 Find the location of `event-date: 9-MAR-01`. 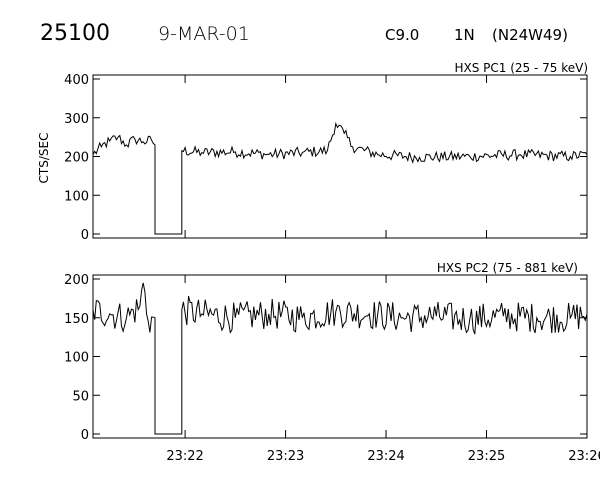

event-date: 9-MAR-01 is located at coordinates (204, 34).